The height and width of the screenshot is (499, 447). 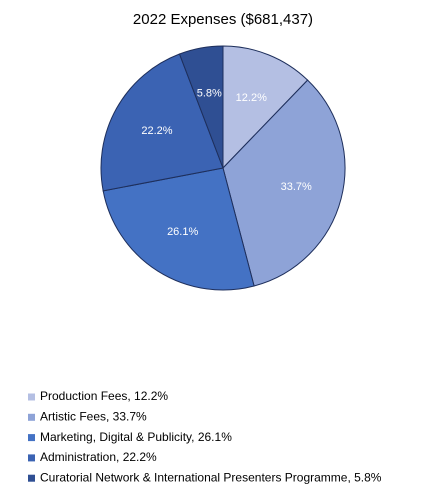 What do you see at coordinates (223, 19) in the screenshot?
I see `chart-title: 2022 Expenses ($681,437)` at bounding box center [223, 19].